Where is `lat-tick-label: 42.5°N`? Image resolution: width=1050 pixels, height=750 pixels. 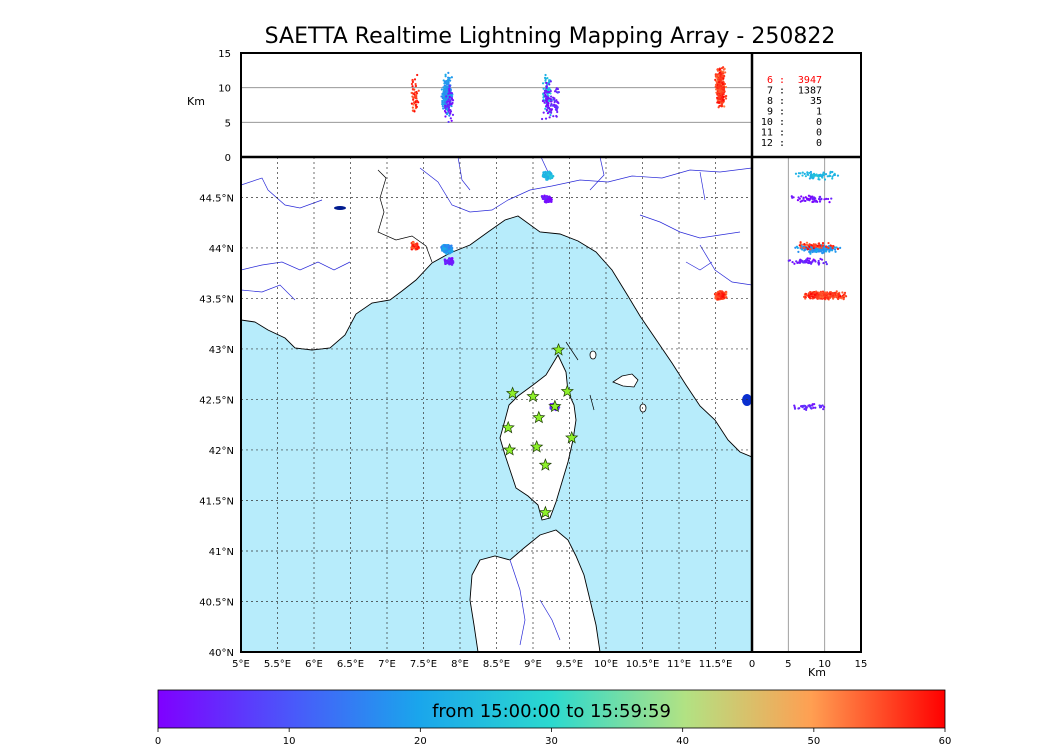
lat-tick-label: 42.5°N is located at coordinates (216, 400).